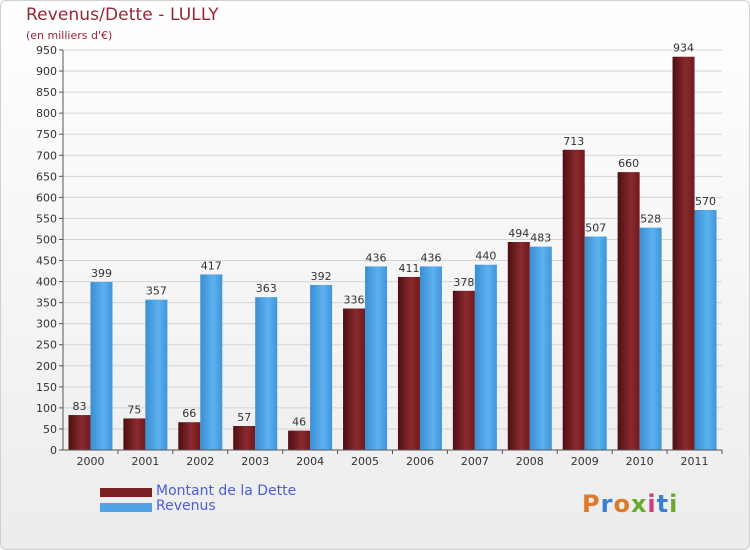  What do you see at coordinates (244, 417) in the screenshot?
I see `data-label-dette: 57` at bounding box center [244, 417].